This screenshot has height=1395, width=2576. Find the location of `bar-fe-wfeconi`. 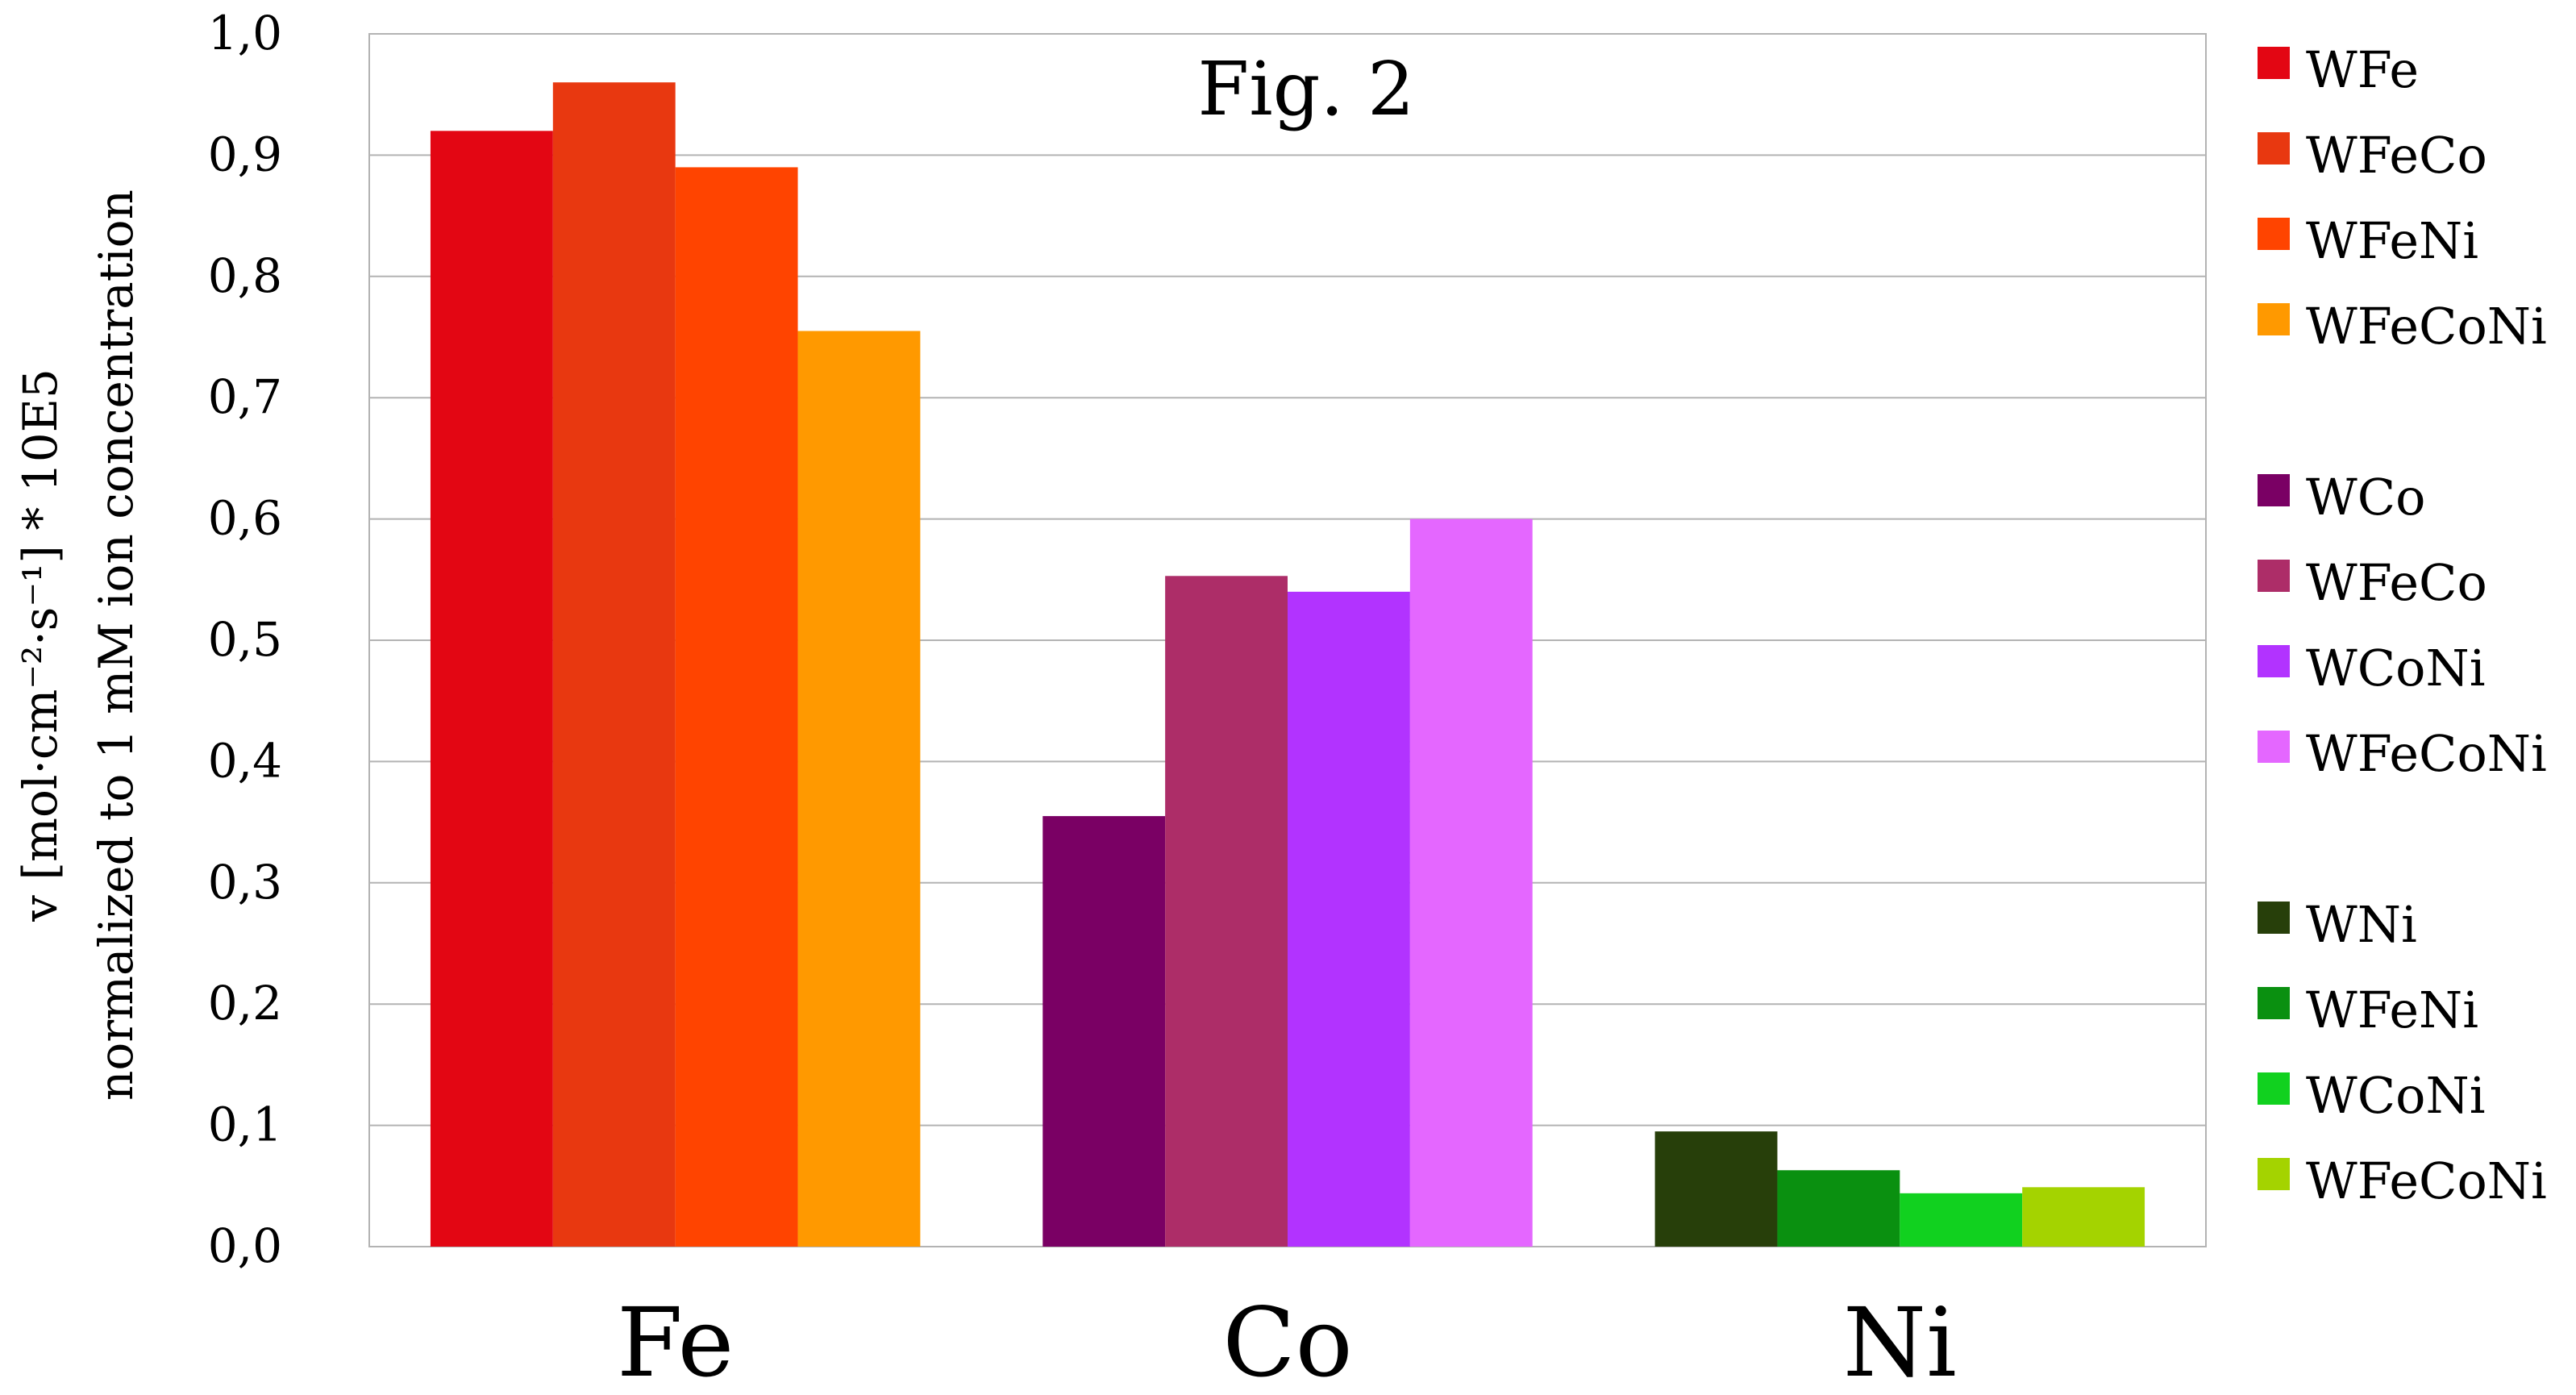

bar-fe-wfeconi is located at coordinates (859, 789).